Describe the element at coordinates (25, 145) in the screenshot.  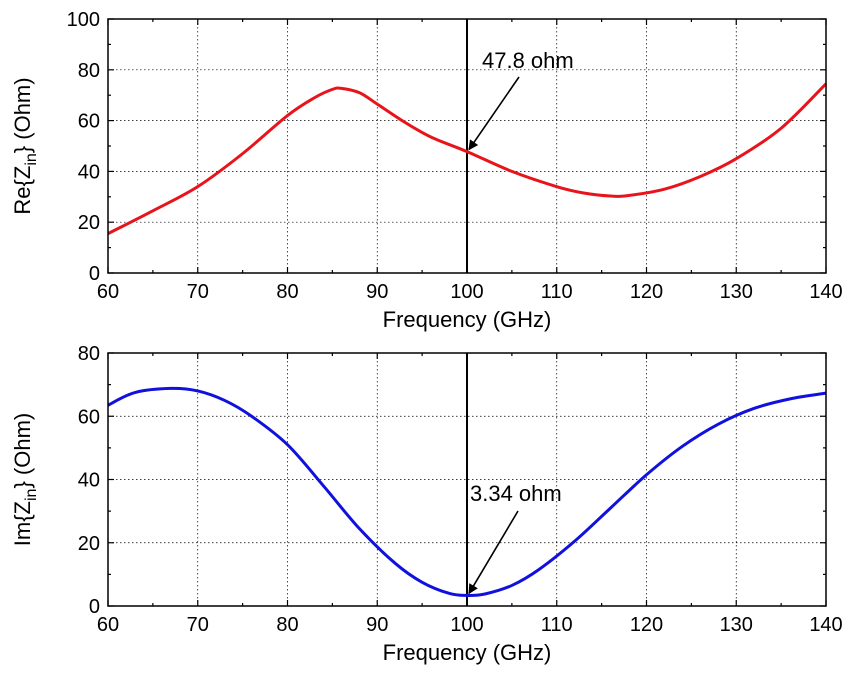
I see `y-axis-title: Re{Zin} (Ohm)` at that location.